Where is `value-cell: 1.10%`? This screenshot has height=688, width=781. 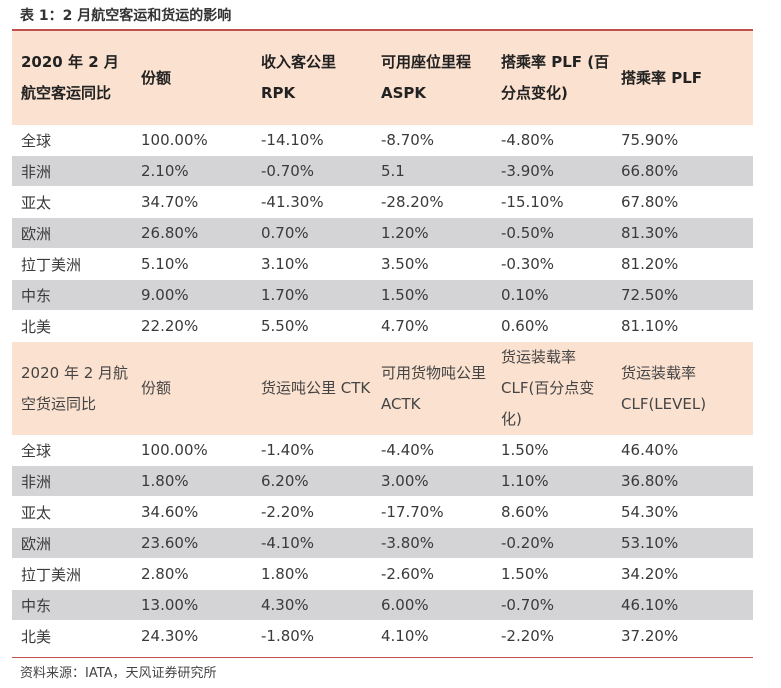 value-cell: 1.10% is located at coordinates (552, 481).